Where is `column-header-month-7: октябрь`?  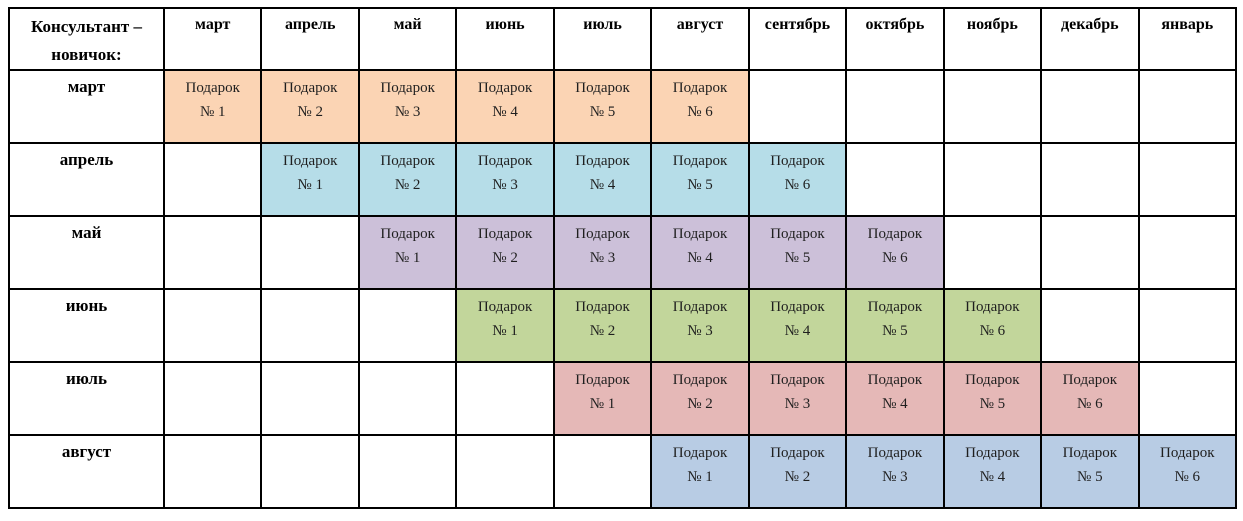
column-header-month-7: октябрь is located at coordinates (895, 39).